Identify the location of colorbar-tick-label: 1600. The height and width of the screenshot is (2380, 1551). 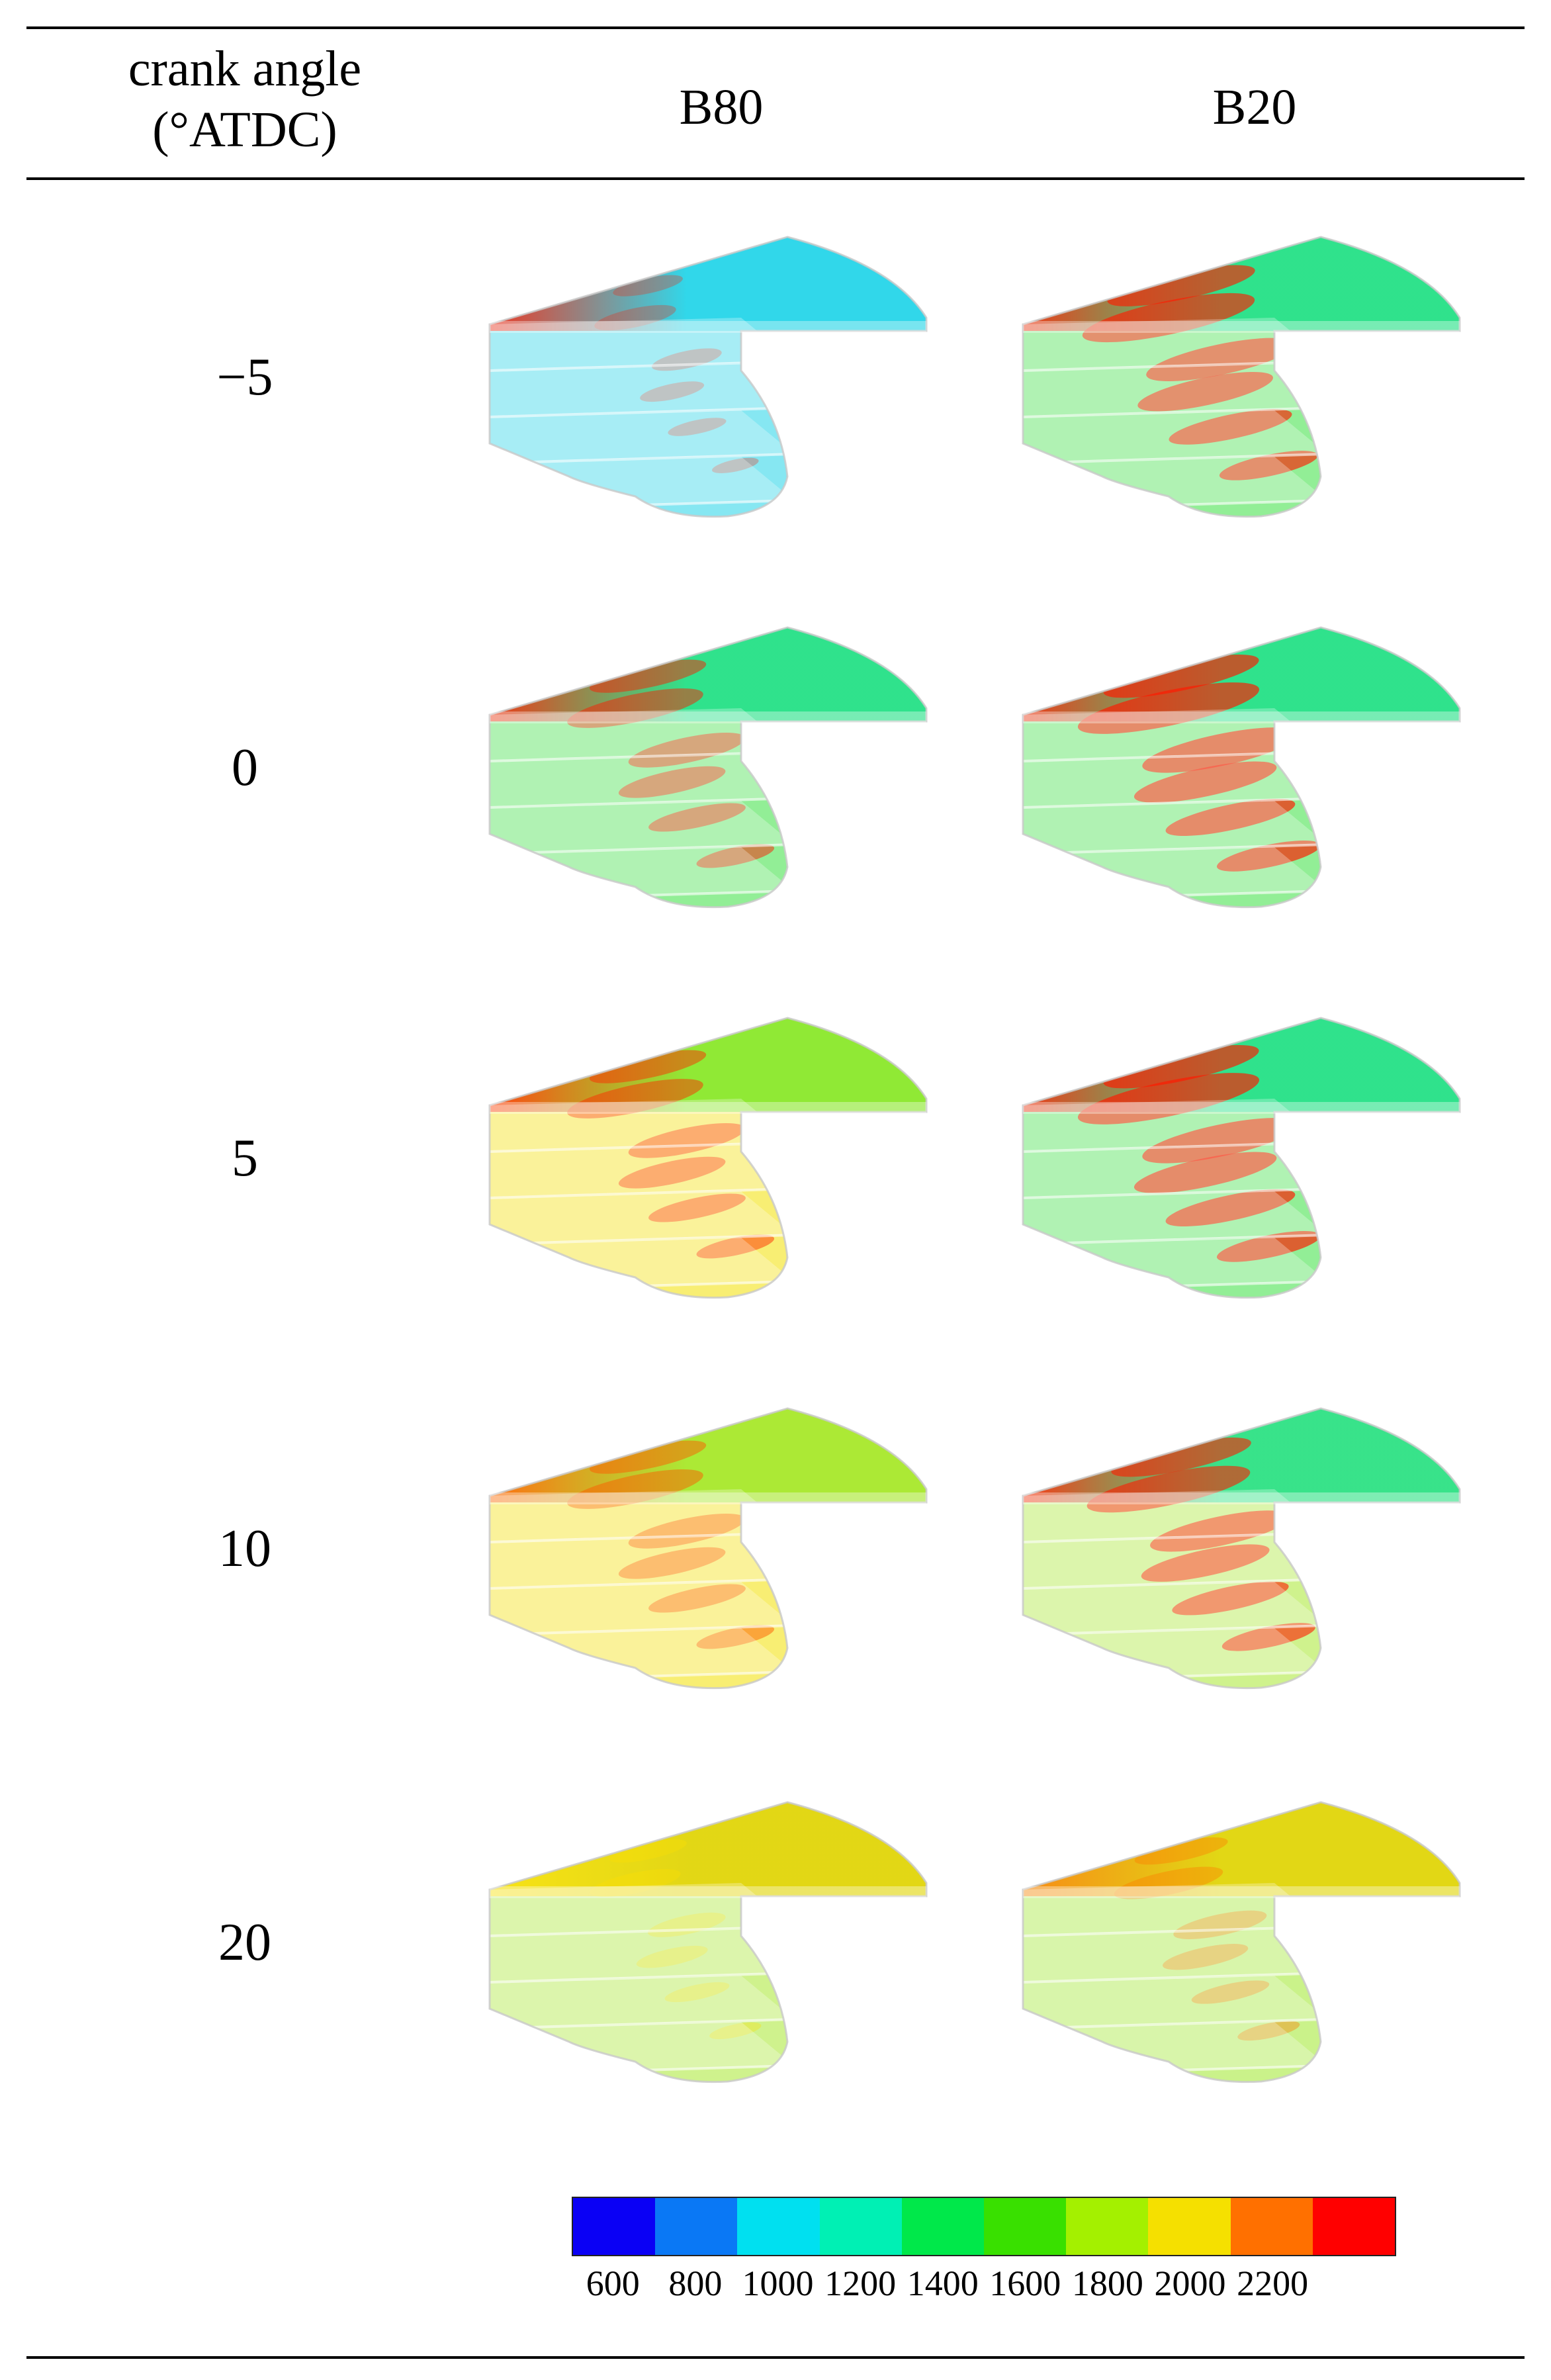
(1025, 2283).